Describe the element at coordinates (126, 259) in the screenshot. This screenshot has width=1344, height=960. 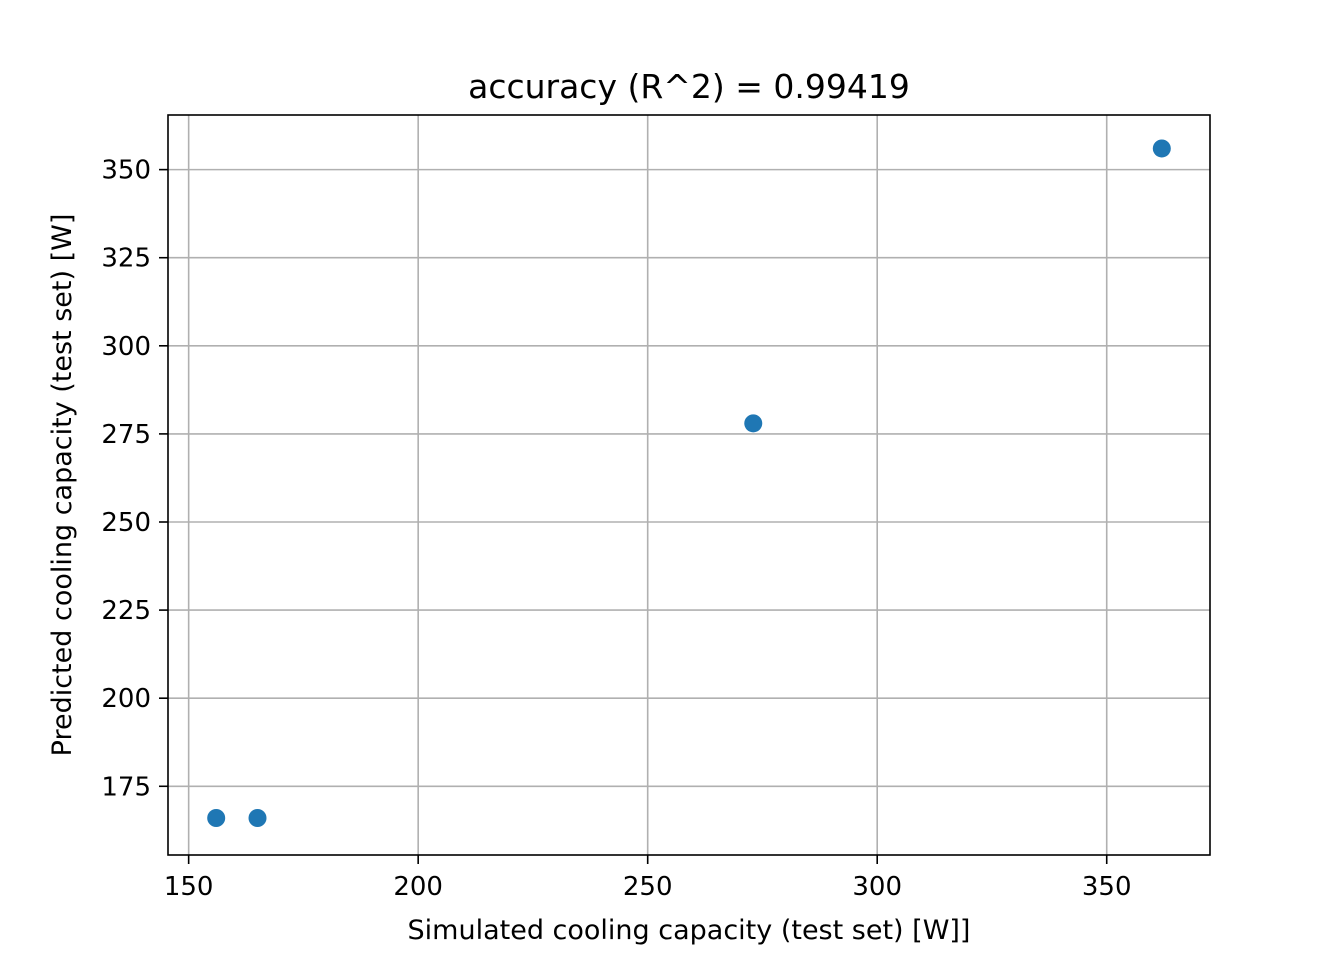
I see `y-tick-label: 325` at that location.